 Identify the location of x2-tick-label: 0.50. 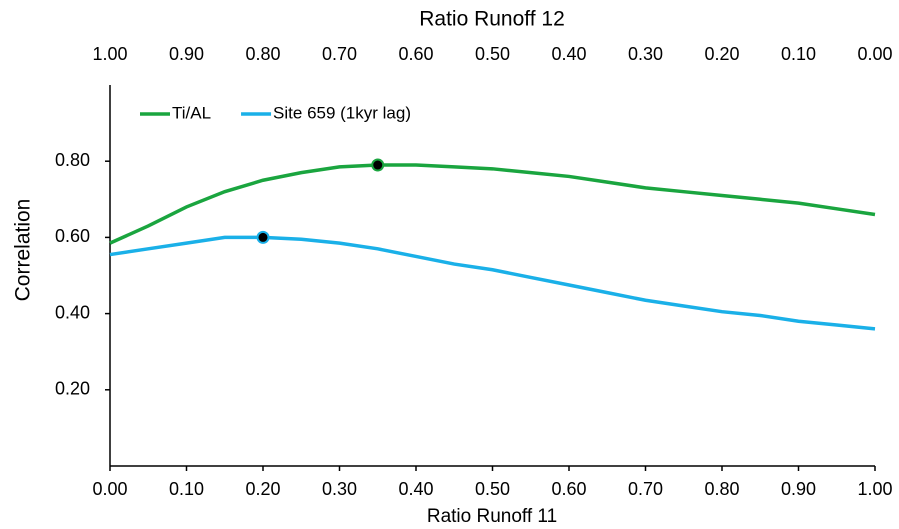
(492, 54).